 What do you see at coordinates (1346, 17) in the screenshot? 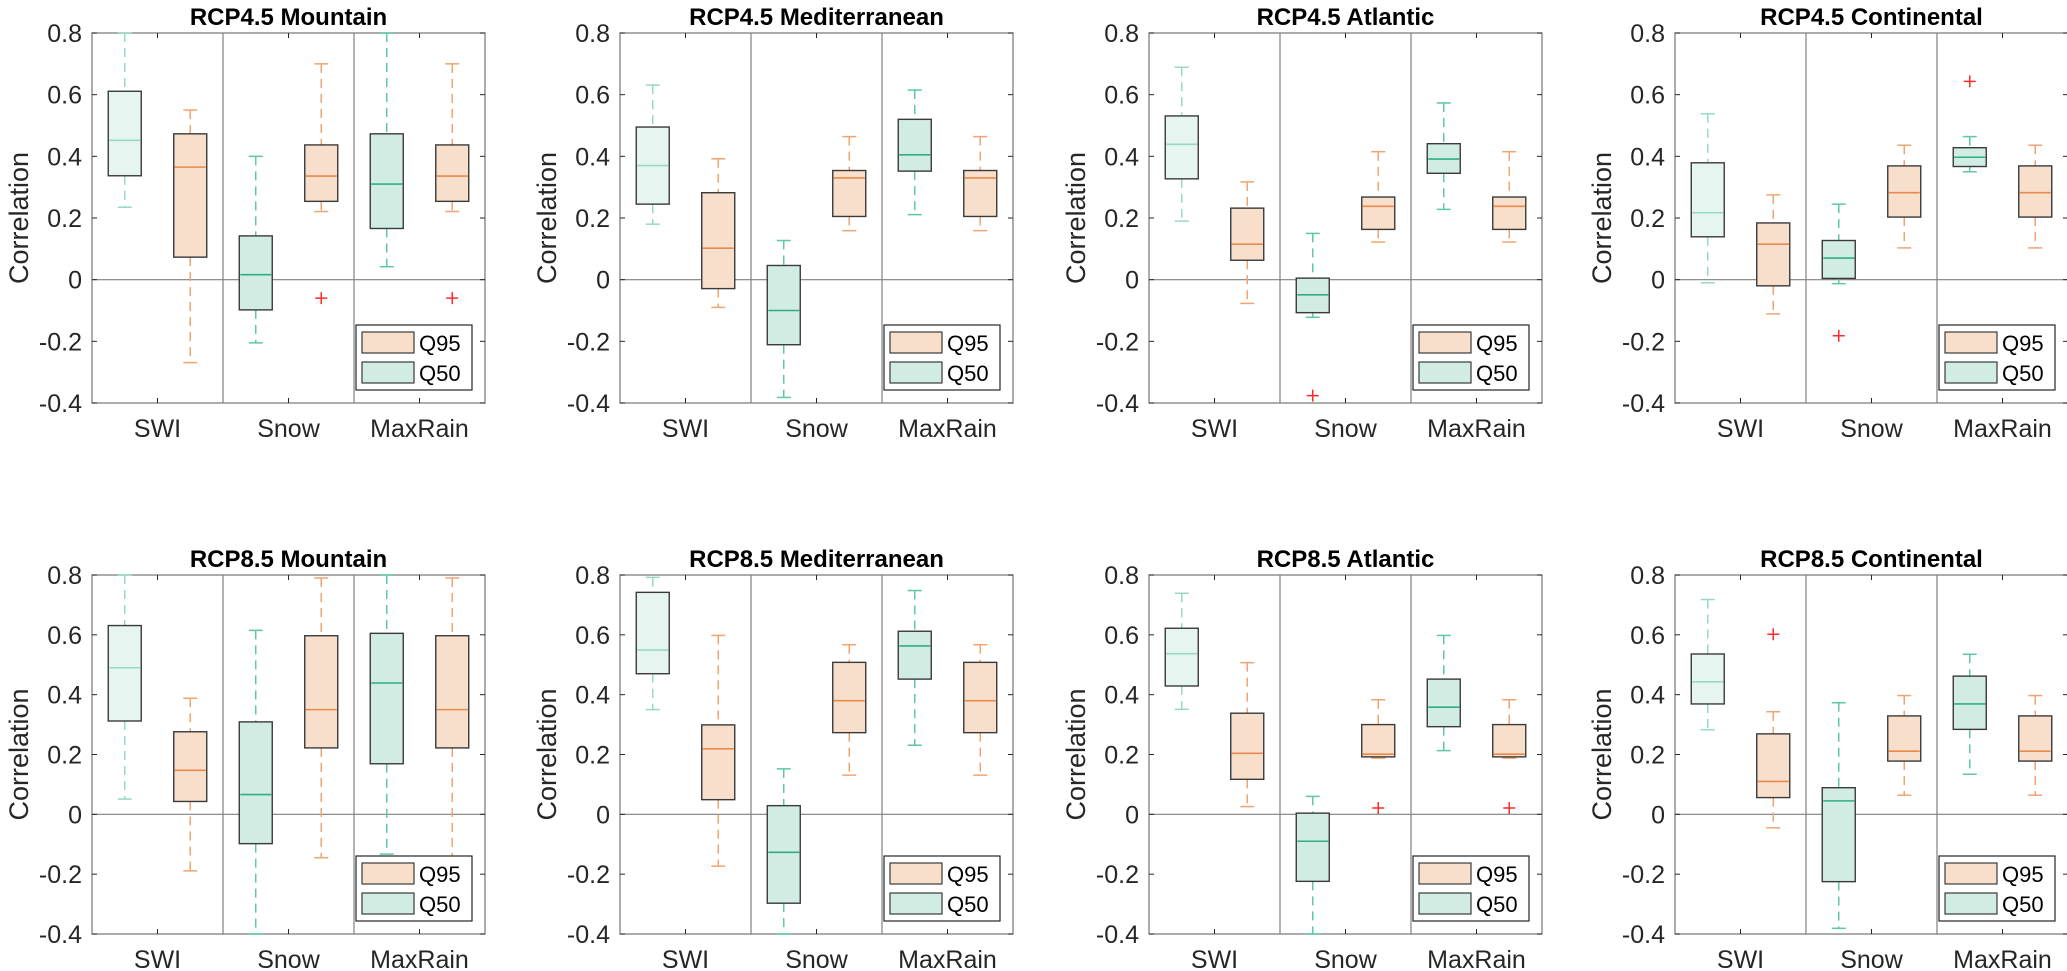
I see `subplot-title: RCP4.5 Atlantic` at bounding box center [1346, 17].